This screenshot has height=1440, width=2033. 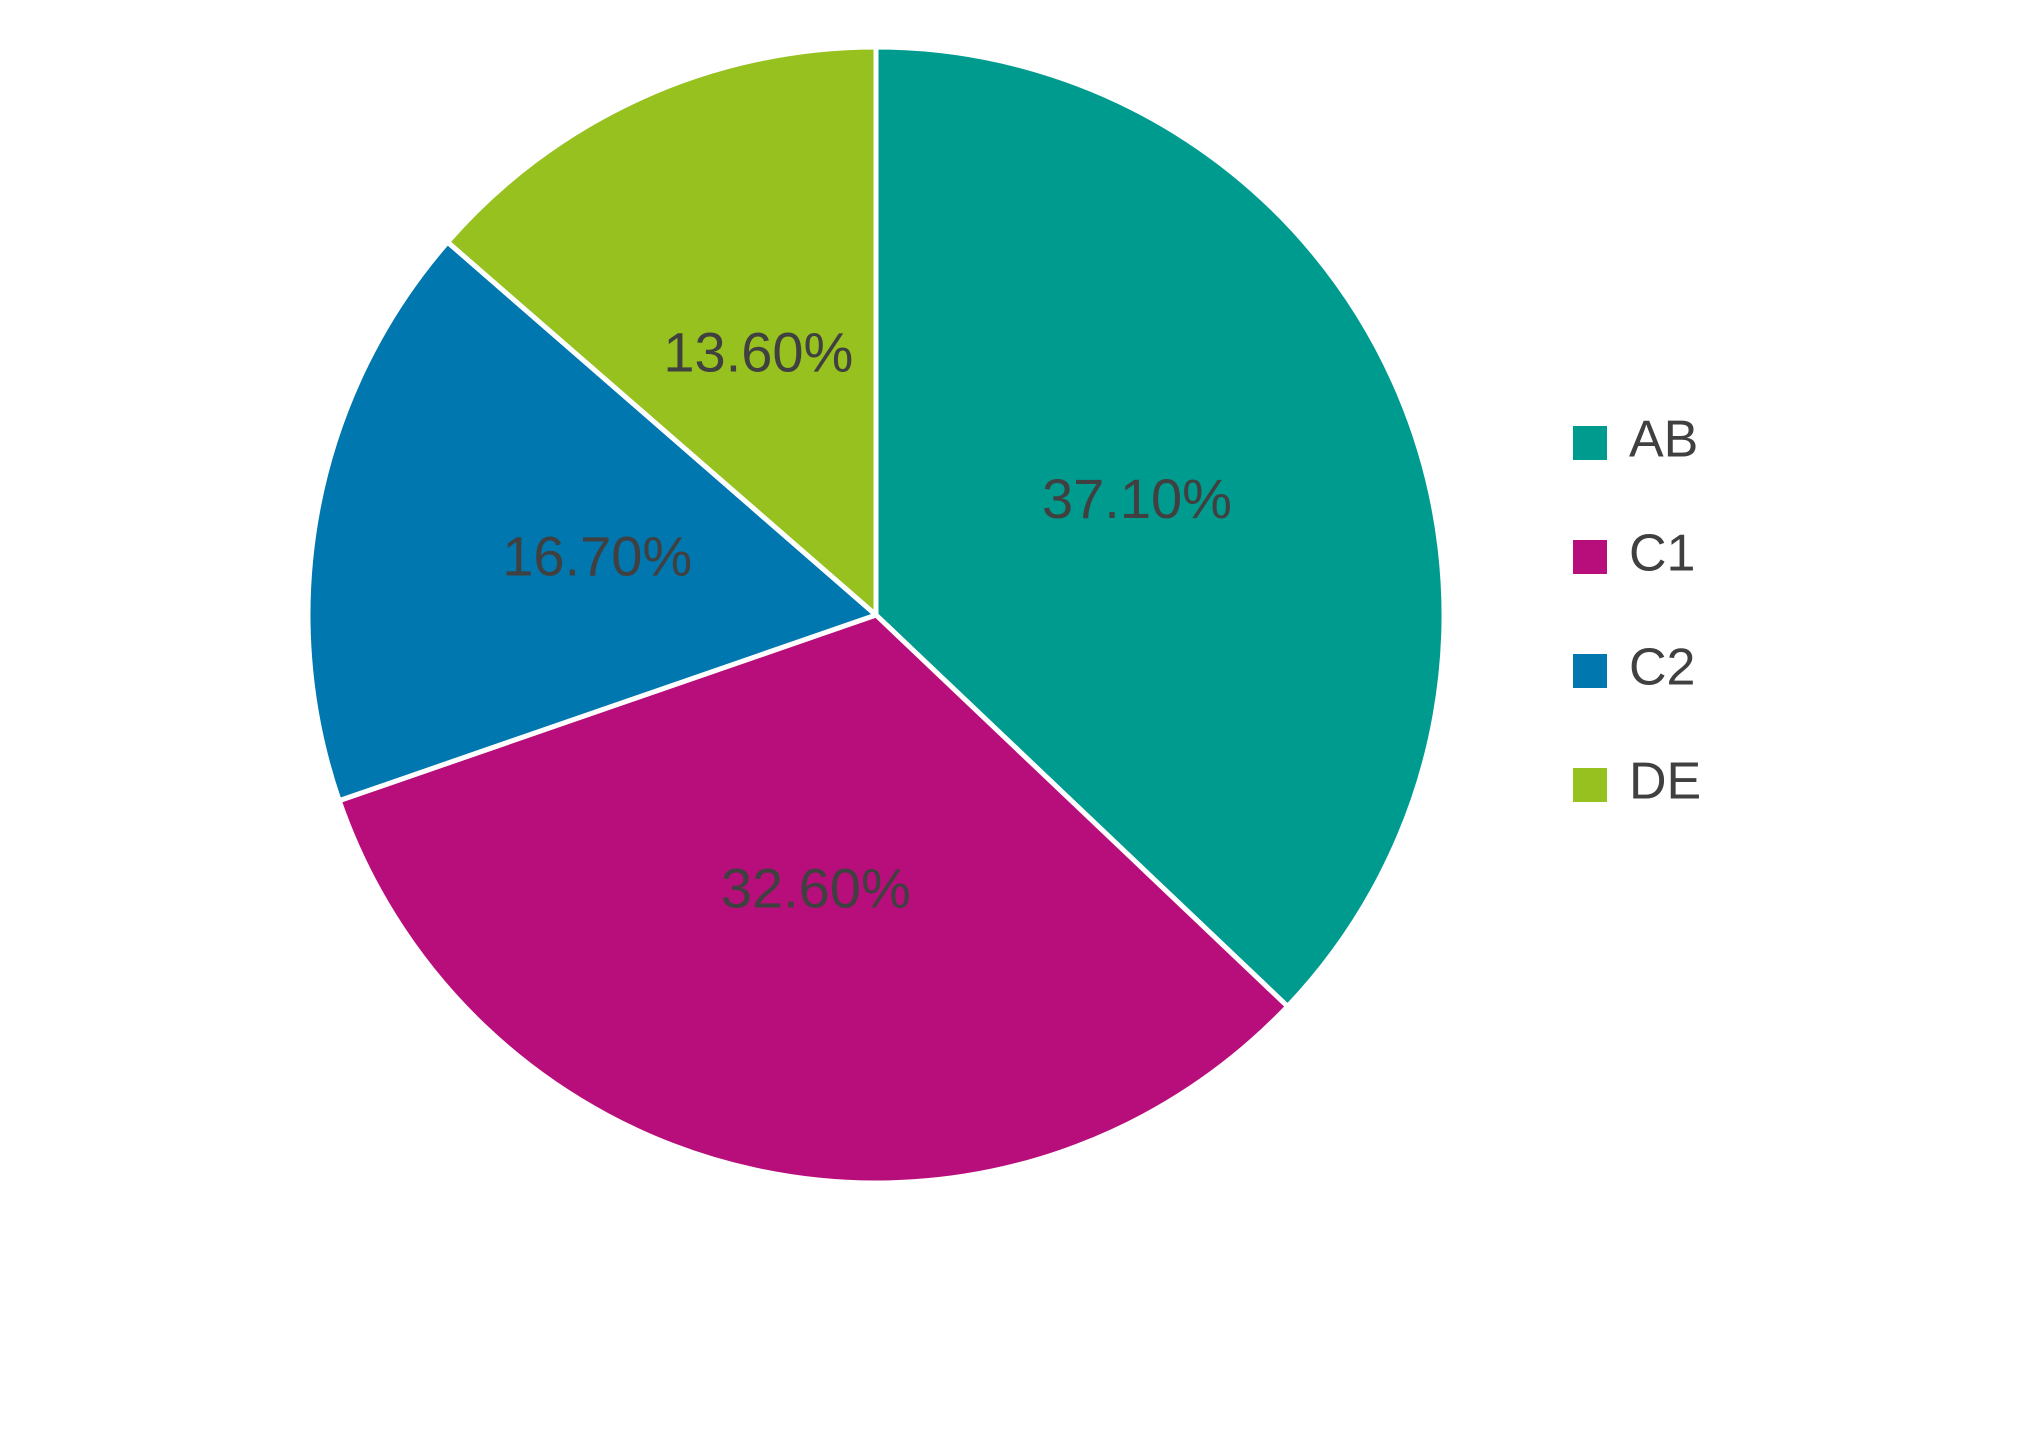 What do you see at coordinates (758, 351) in the screenshot?
I see `data-label: 13.60%` at bounding box center [758, 351].